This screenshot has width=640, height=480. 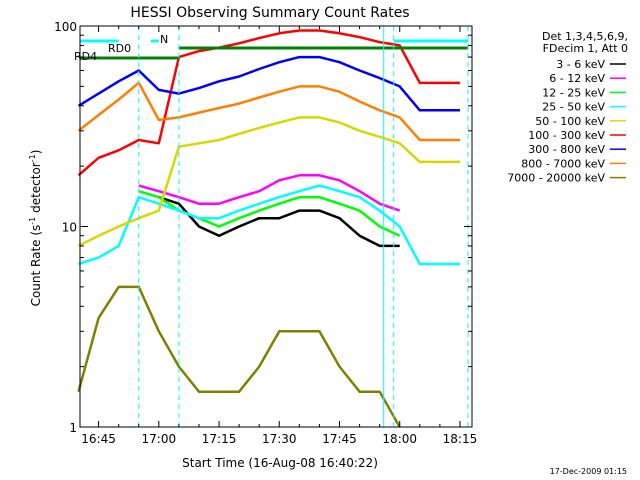 What do you see at coordinates (580, 64) in the screenshot?
I see `legend-entry-label: 3 - 6 keV` at bounding box center [580, 64].